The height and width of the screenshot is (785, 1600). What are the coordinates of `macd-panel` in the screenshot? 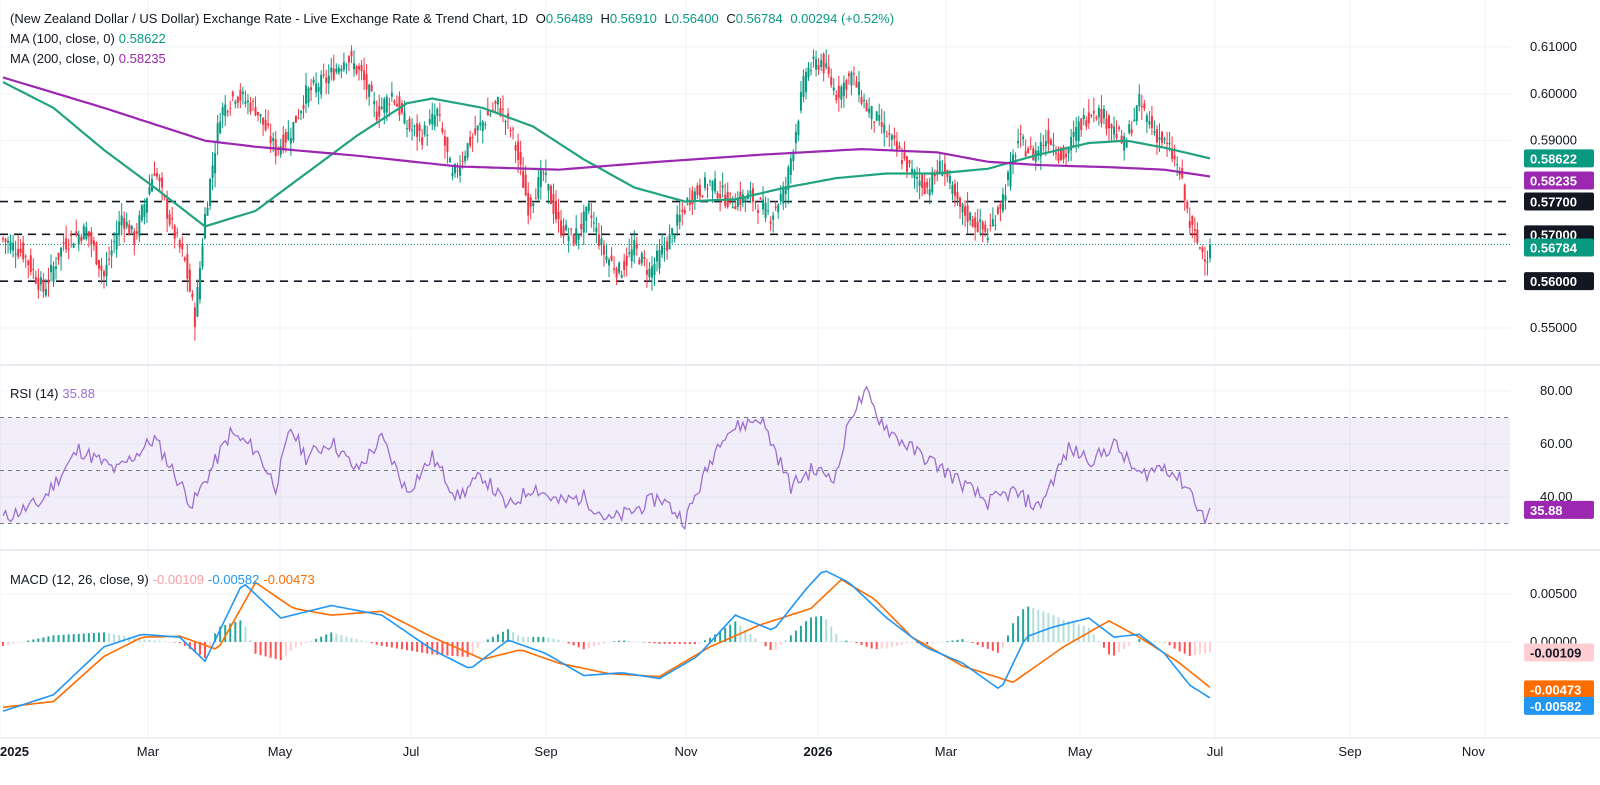 It's located at (606, 641).